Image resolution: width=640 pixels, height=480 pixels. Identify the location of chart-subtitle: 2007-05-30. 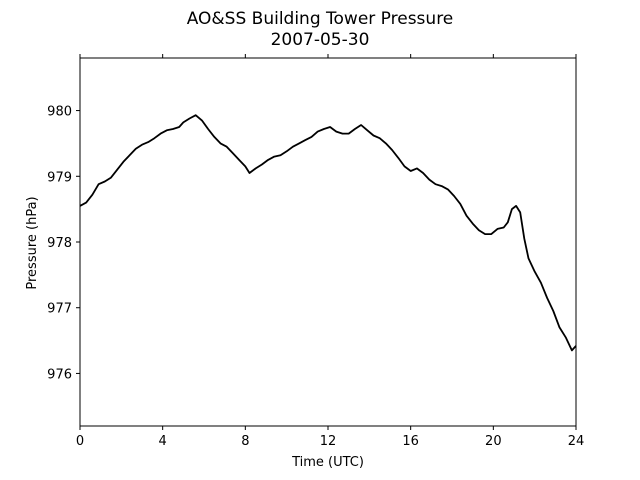
(320, 40).